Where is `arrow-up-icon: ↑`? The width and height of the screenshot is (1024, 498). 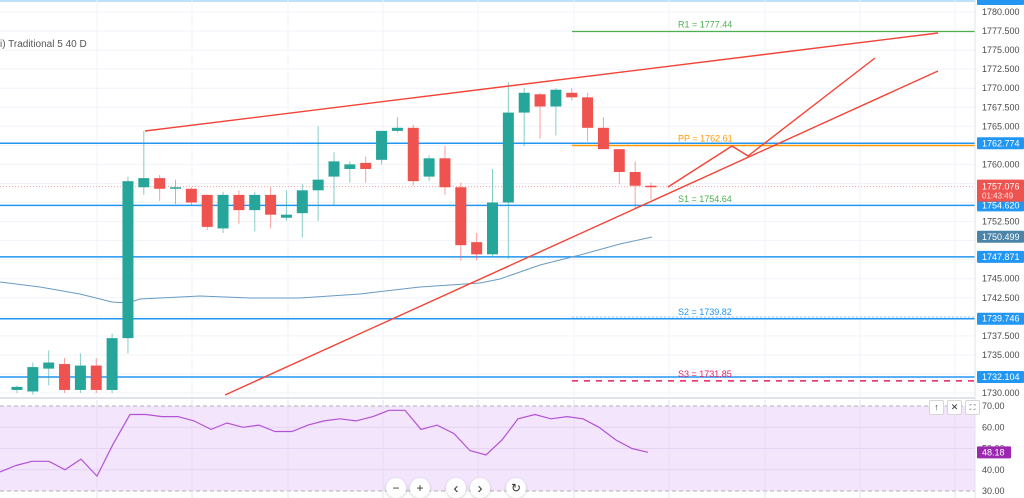 arrow-up-icon: ↑ is located at coordinates (936, 407).